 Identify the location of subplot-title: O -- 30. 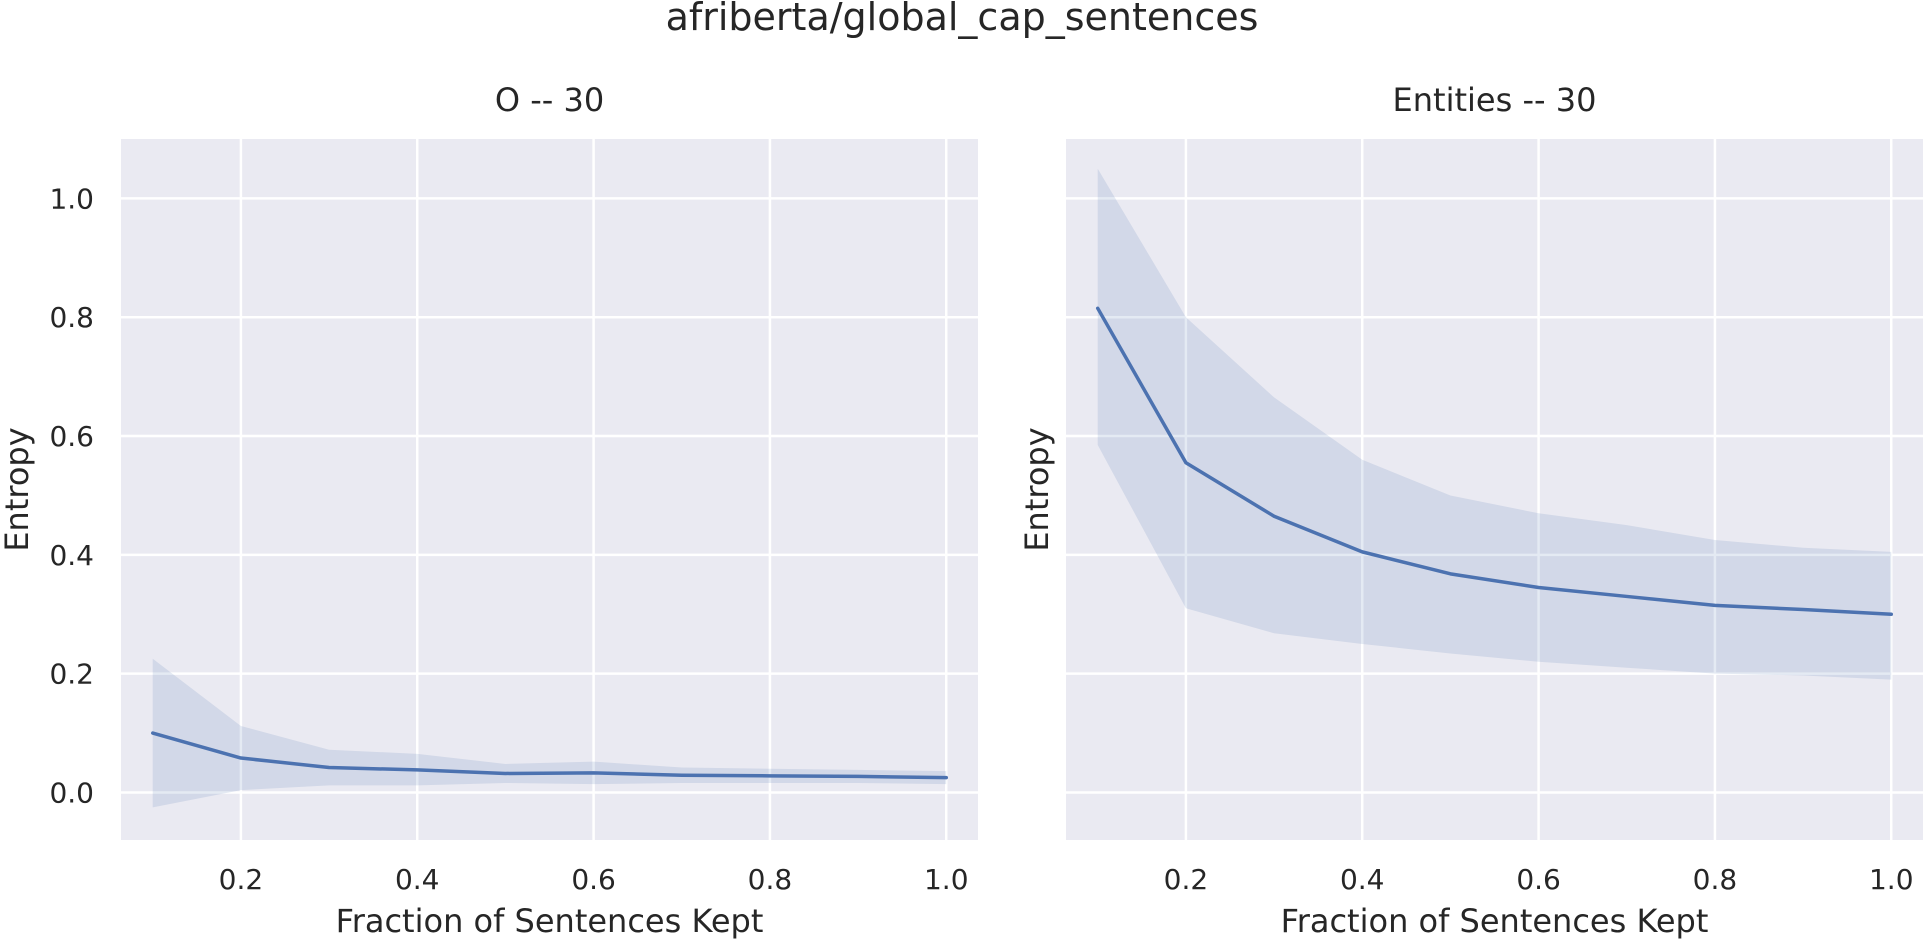
(549, 100).